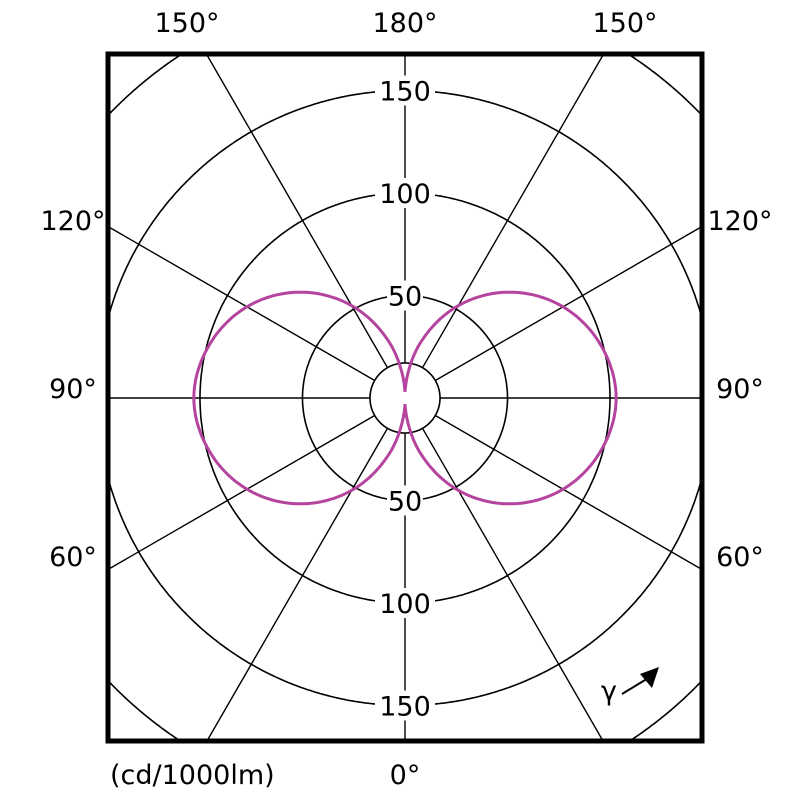 This screenshot has width=800, height=797. I want to click on radial-tick-150-top: 150, so click(405, 91).